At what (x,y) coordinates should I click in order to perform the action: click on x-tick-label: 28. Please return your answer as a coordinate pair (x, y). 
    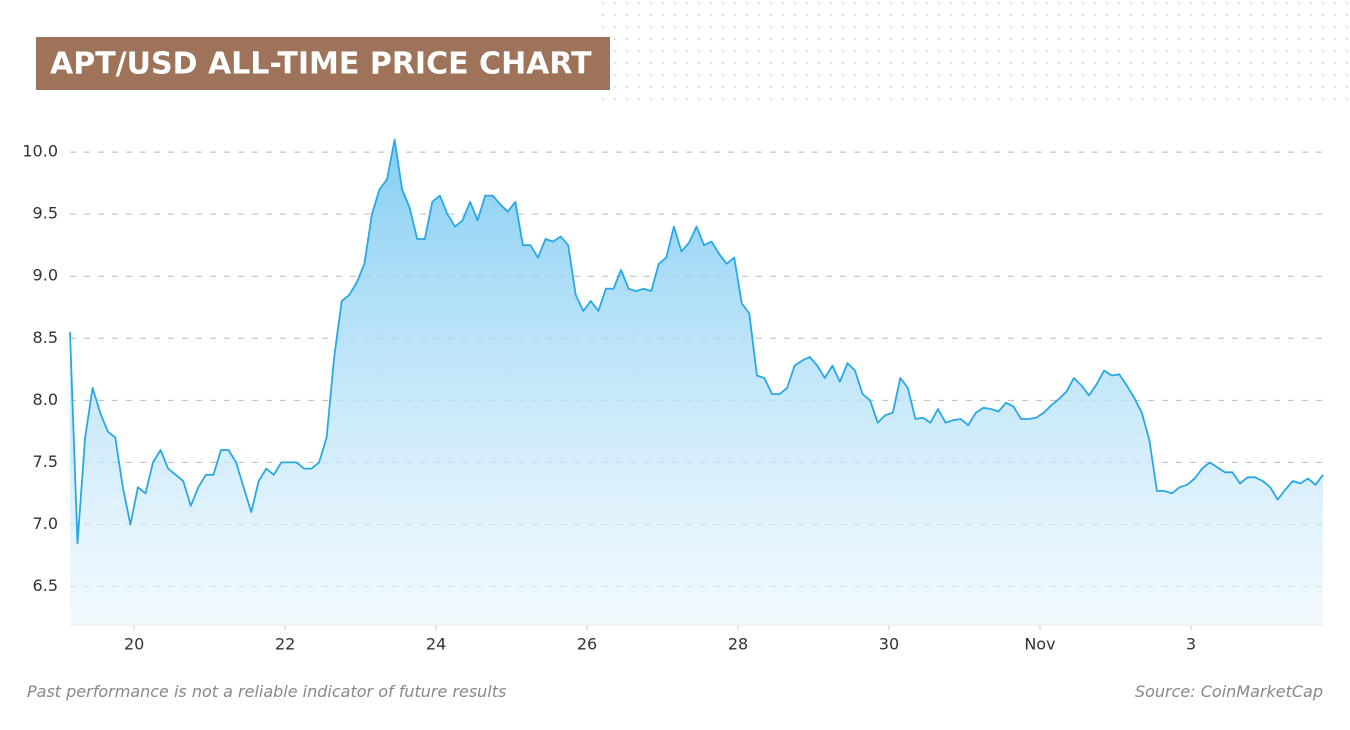
    Looking at the image, I should click on (738, 644).